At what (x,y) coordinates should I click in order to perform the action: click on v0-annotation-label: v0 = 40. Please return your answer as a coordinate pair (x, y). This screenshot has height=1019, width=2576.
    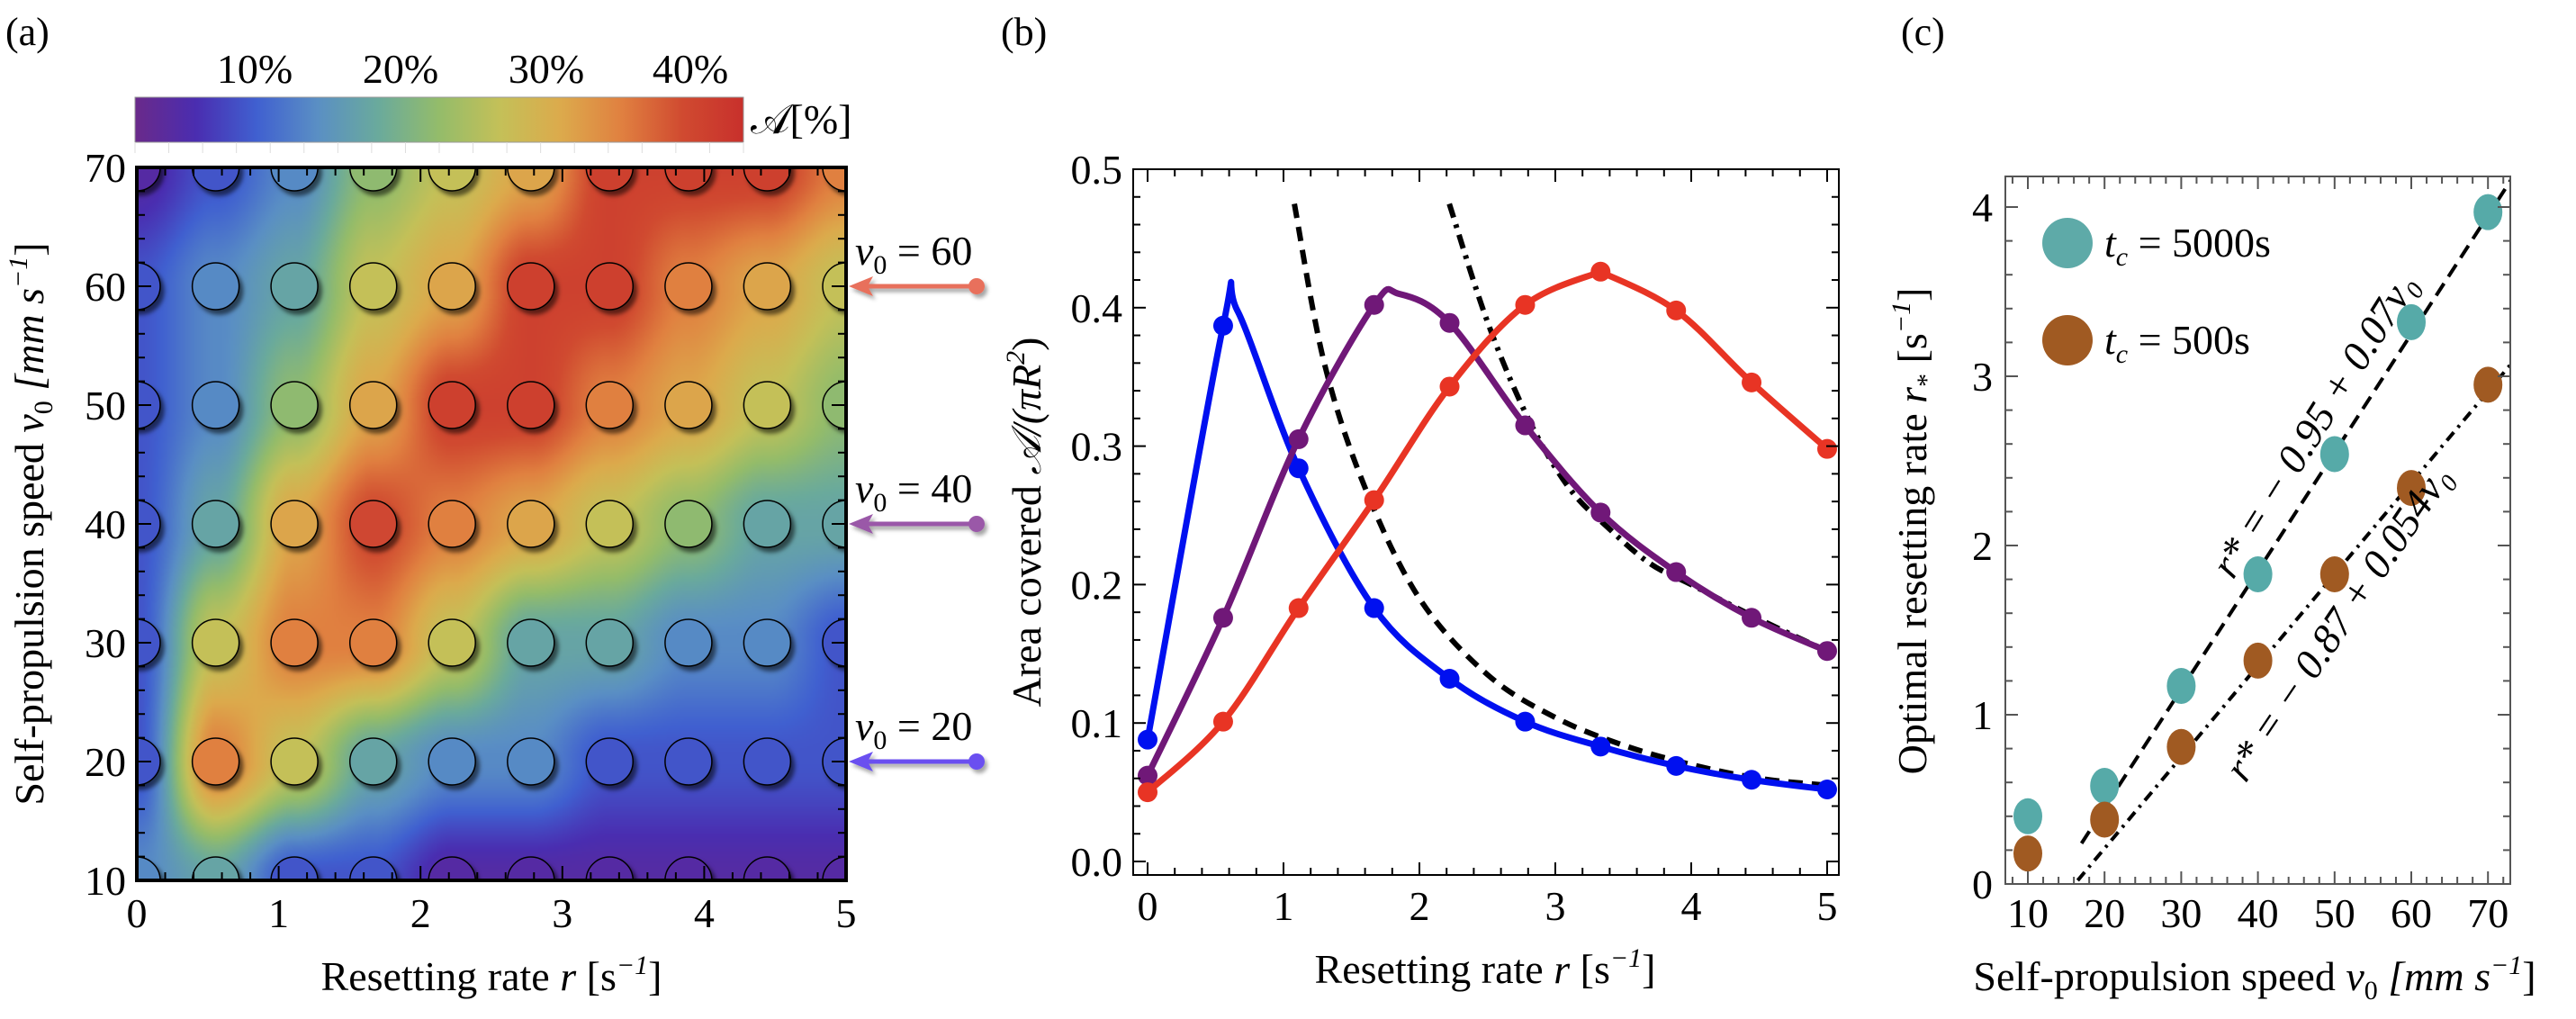
    Looking at the image, I should click on (913, 491).